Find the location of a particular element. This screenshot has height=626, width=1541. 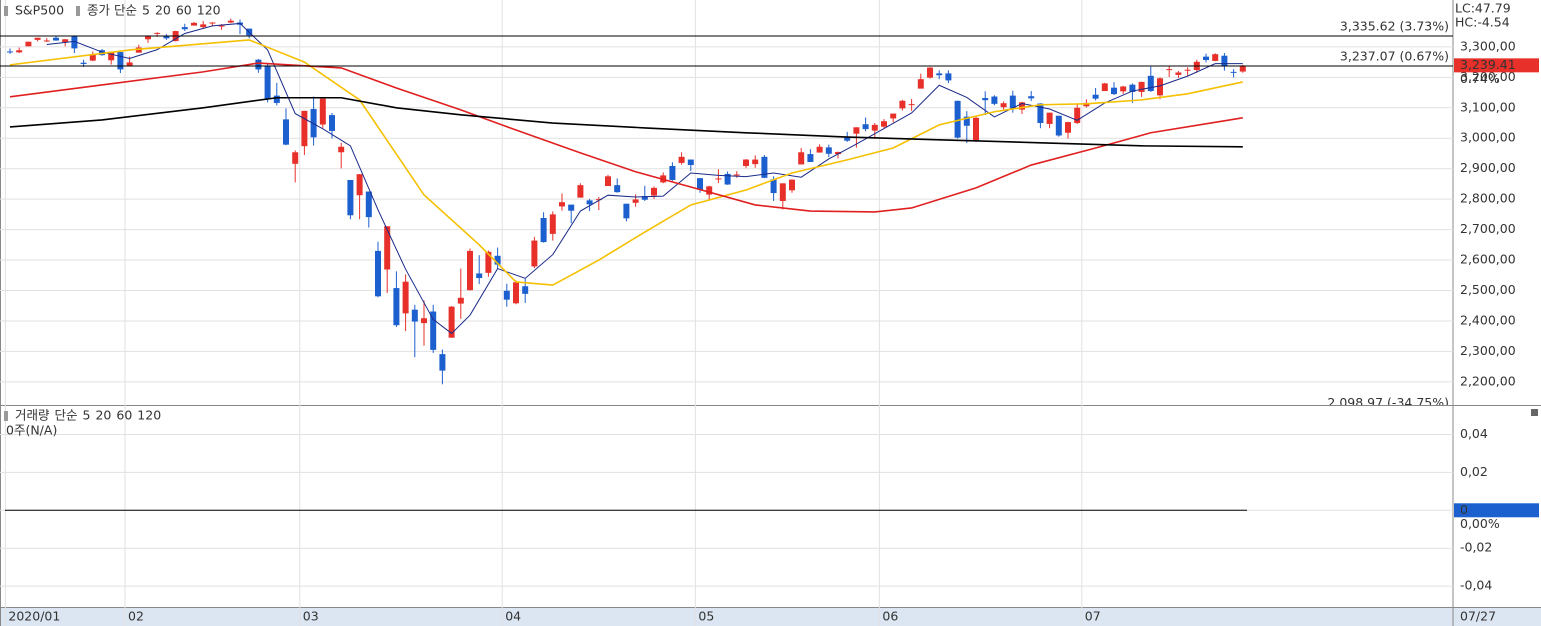

reference-label: 3,335.62 (3.73%) is located at coordinates (1394, 26).